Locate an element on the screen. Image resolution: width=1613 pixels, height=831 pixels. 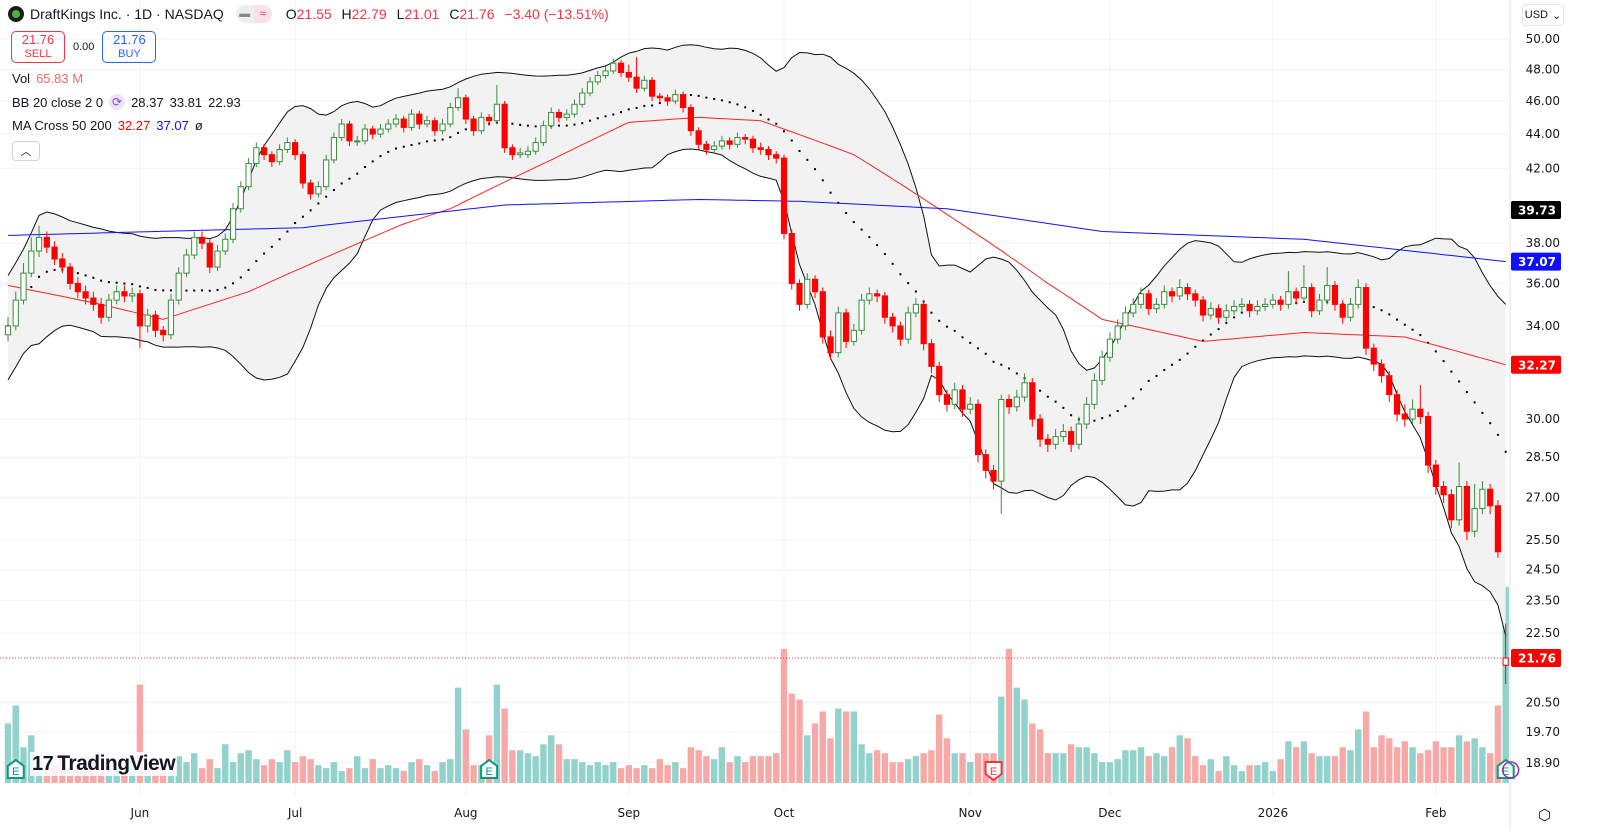
dividend-marker-icon is located at coordinates (1510, 770).